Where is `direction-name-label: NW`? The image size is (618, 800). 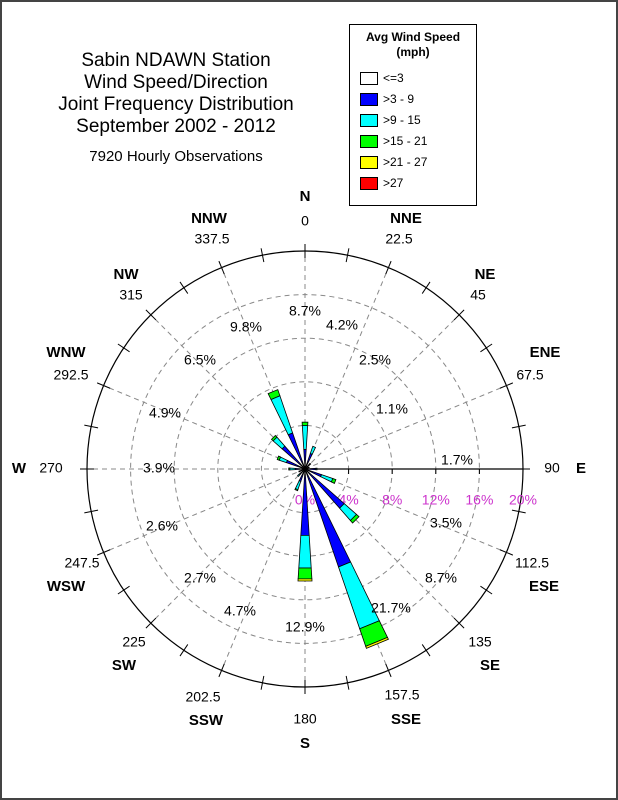 direction-name-label: NW is located at coordinates (127, 274).